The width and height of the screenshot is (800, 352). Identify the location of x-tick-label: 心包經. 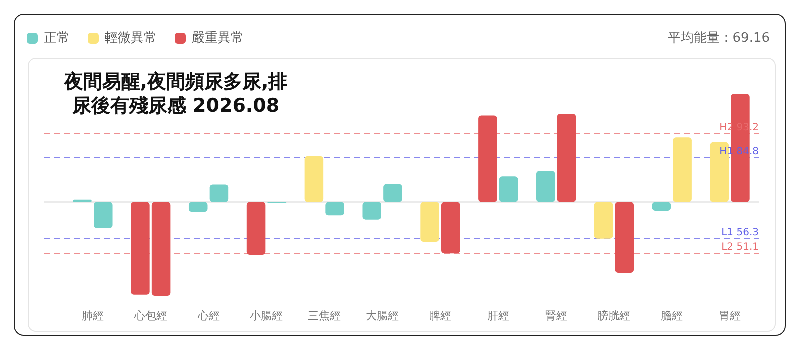
(150, 315).